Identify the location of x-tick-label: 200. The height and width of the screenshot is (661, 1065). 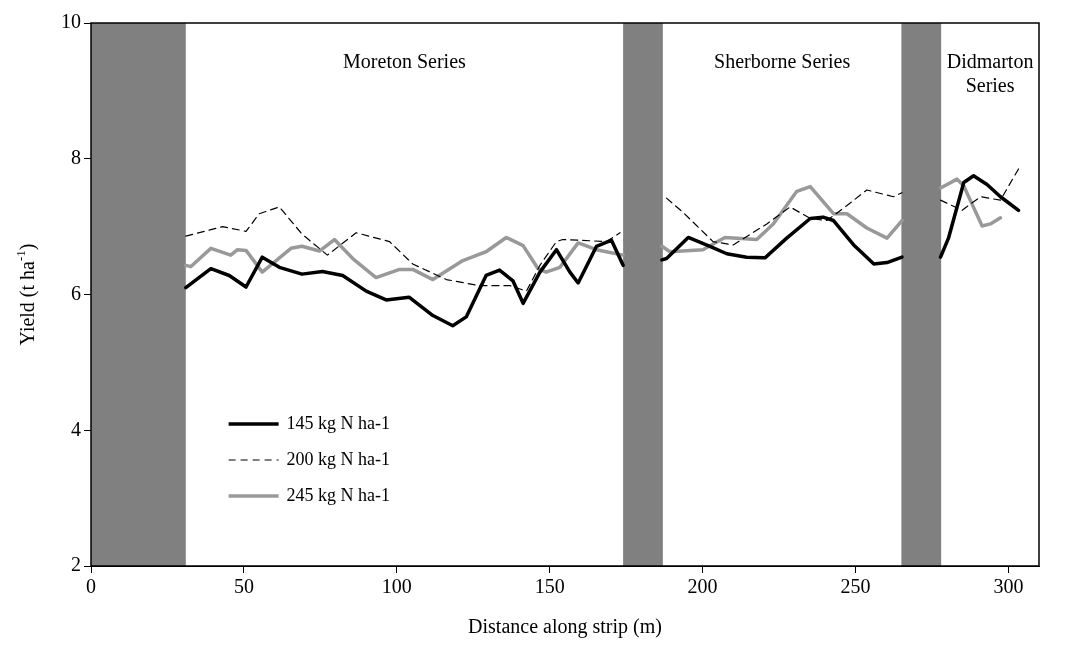
(702, 586).